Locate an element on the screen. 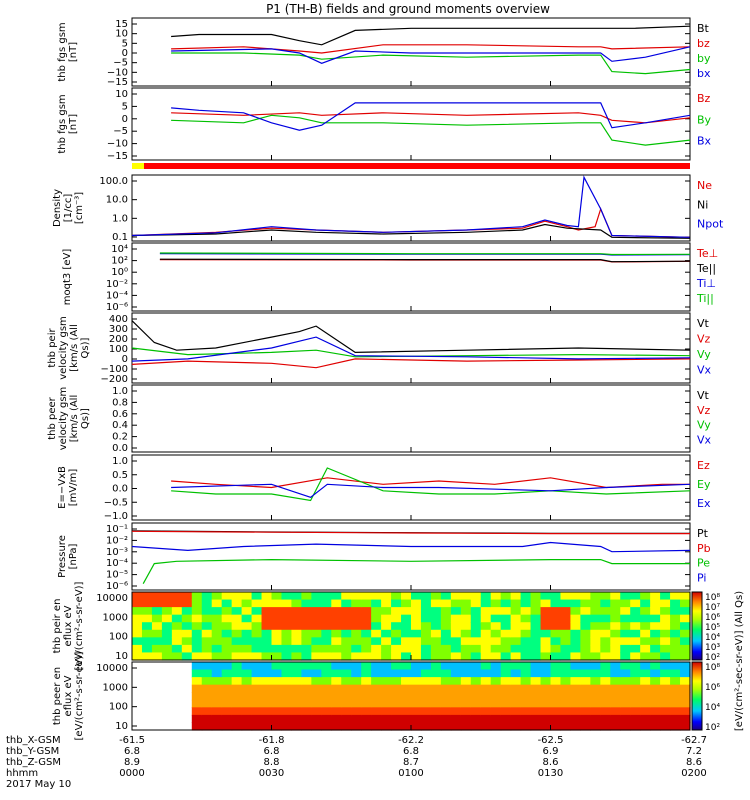 The width and height of the screenshot is (750, 800). y-axis-label-line: thb peir en is located at coordinates (57, 626).